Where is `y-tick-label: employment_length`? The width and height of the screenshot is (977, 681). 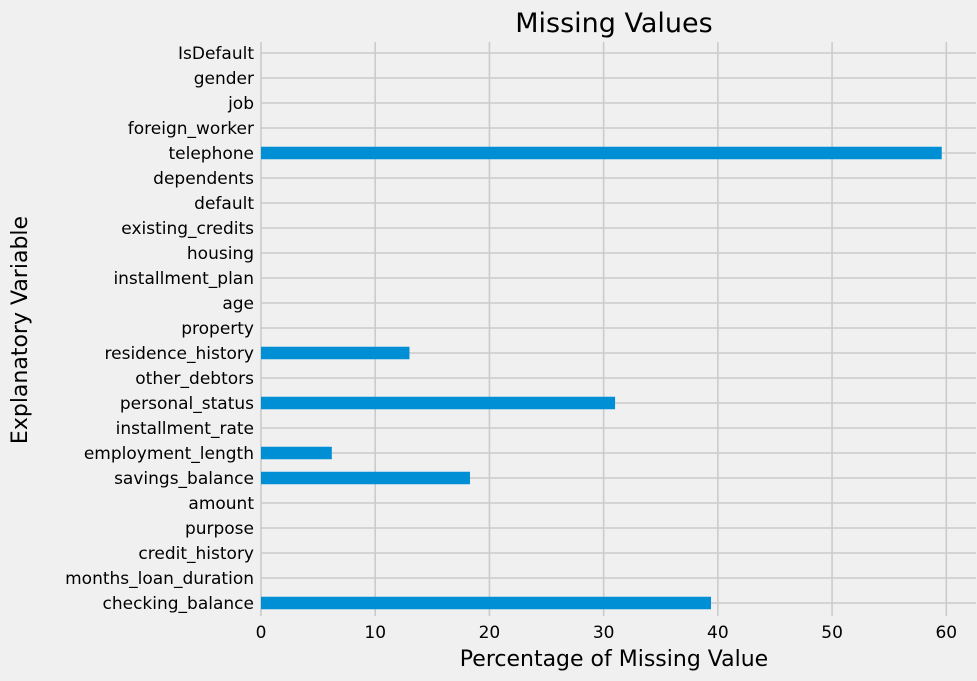
y-tick-label: employment_length is located at coordinates (169, 454).